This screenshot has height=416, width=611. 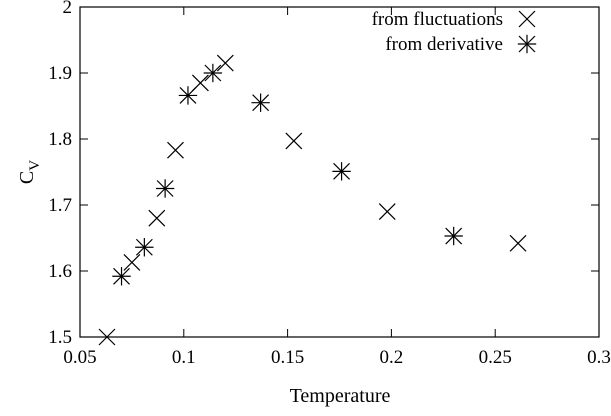 What do you see at coordinates (60, 271) in the screenshot?
I see `y-tick-label: 1.6` at bounding box center [60, 271].